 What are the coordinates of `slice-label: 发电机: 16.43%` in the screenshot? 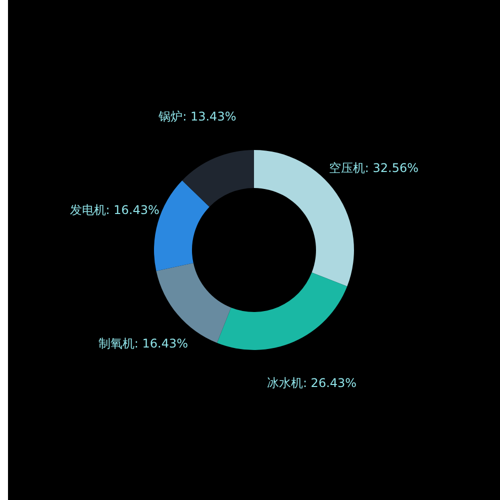 It's located at (115, 210).